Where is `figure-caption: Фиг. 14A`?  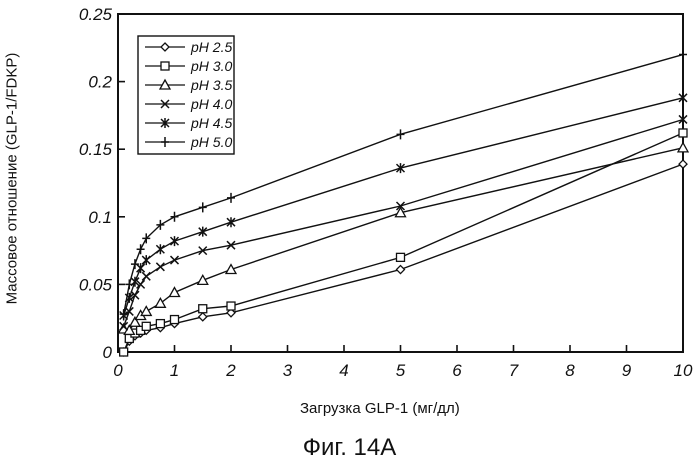
figure-caption: Фиг. 14A is located at coordinates (349, 448).